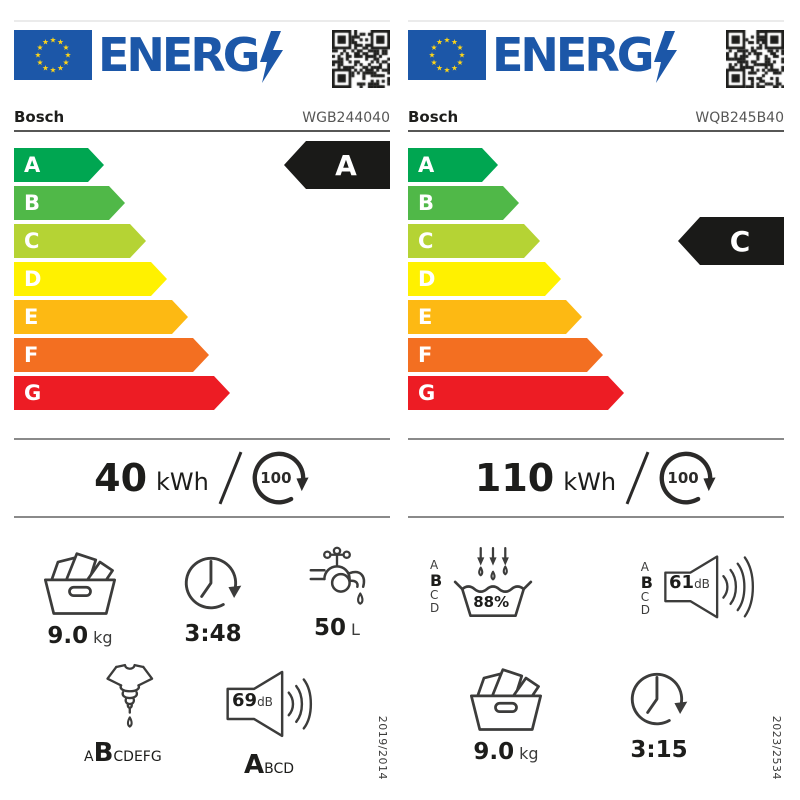 This screenshot has width=800, height=800. Describe the element at coordinates (355, 629) in the screenshot. I see `water-unit: L` at that location.